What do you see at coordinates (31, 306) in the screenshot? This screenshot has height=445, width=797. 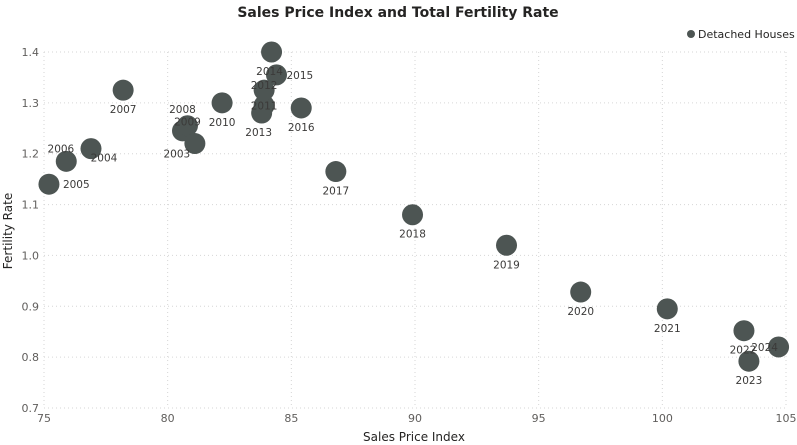 I see `y-tick-label: 0.9` at bounding box center [31, 306].